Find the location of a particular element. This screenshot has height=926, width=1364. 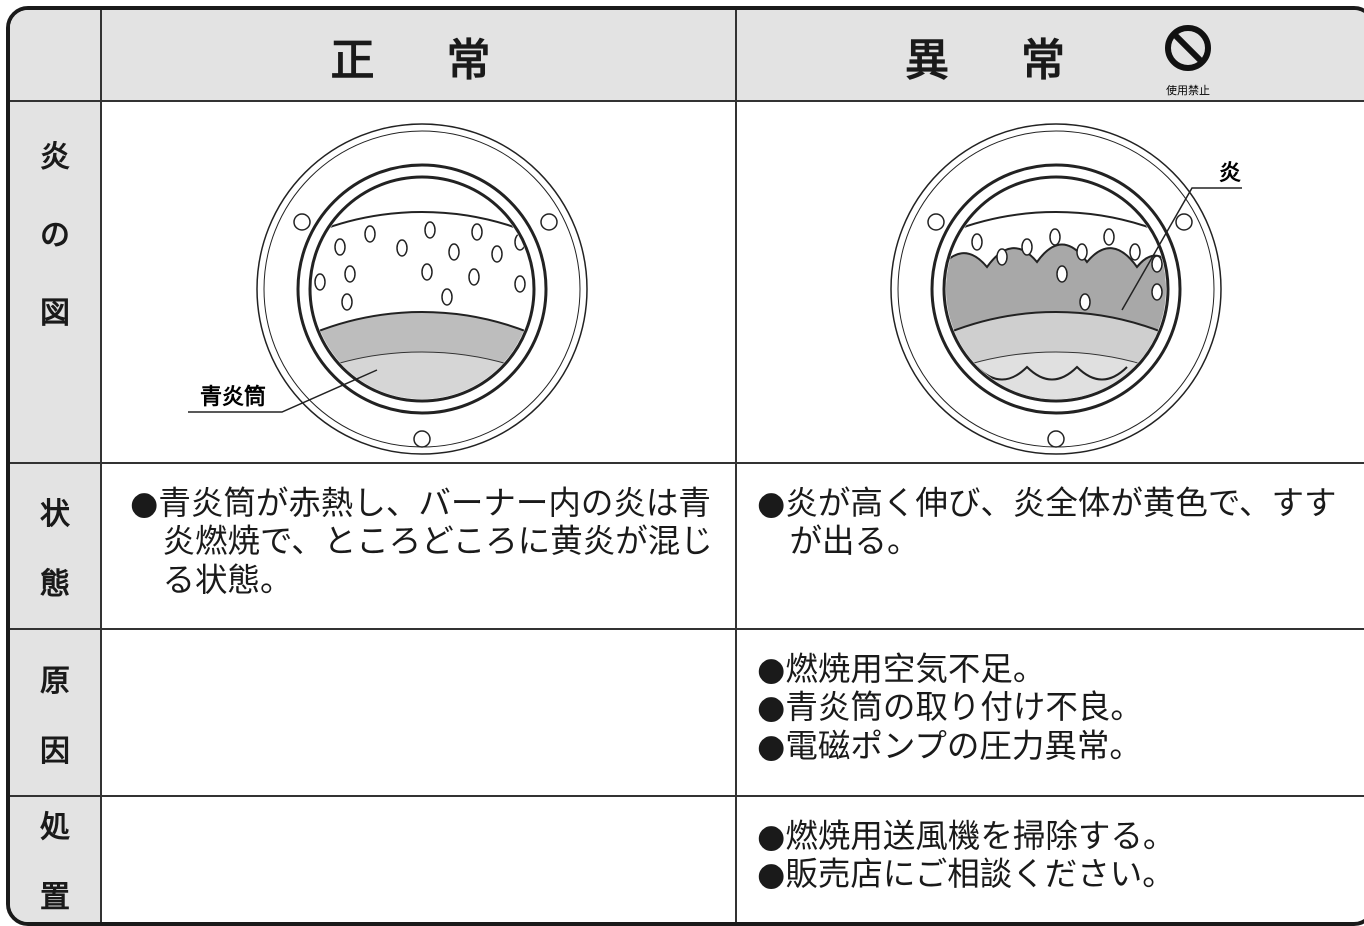

row-label-char: 因 is located at coordinates (55, 751).